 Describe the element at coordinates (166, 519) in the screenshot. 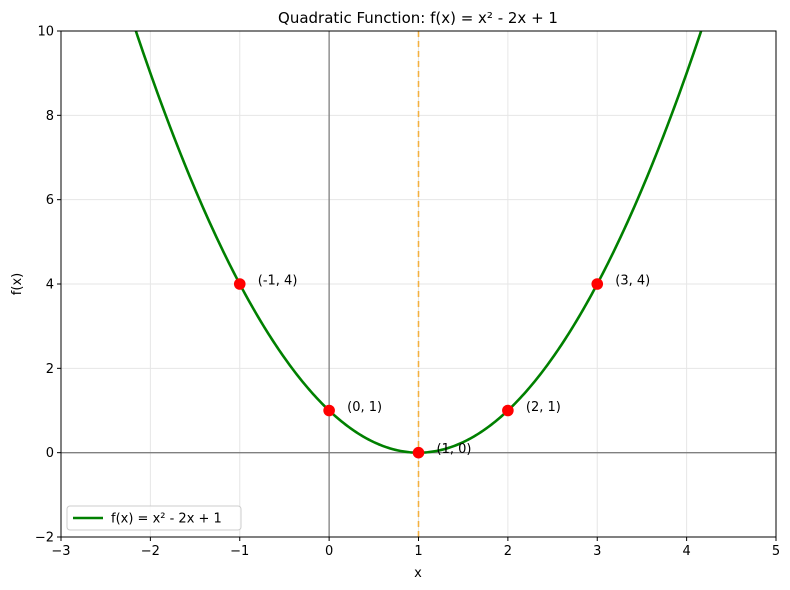

I see `legend-entry-label: f(x) = x² - 2x + 1` at that location.